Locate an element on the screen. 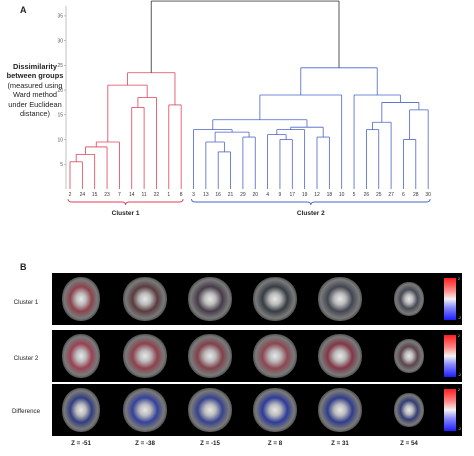  z-label: Z = -38 is located at coordinates (145, 443).